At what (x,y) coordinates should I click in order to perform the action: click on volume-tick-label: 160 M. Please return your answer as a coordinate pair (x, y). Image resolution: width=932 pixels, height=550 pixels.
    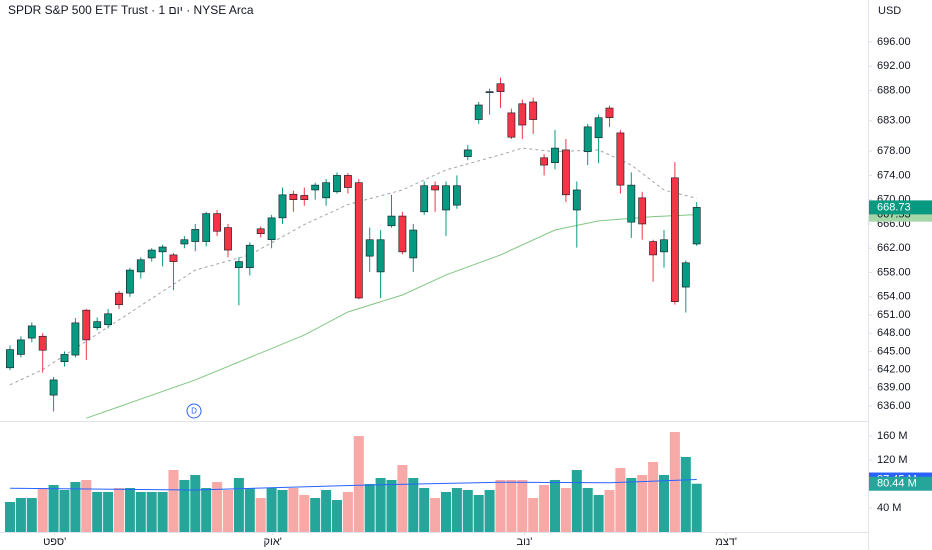
    Looking at the image, I should click on (892, 436).